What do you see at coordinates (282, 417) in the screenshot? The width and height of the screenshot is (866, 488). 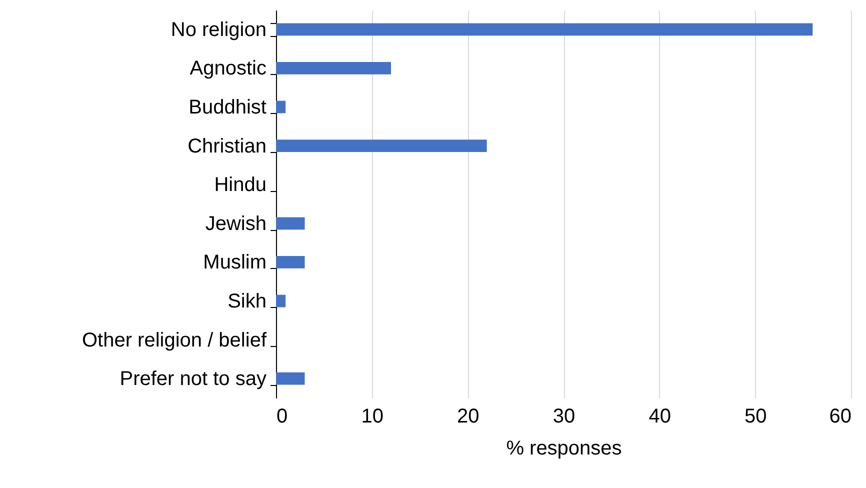 I see `x-tick-label: 0` at bounding box center [282, 417].